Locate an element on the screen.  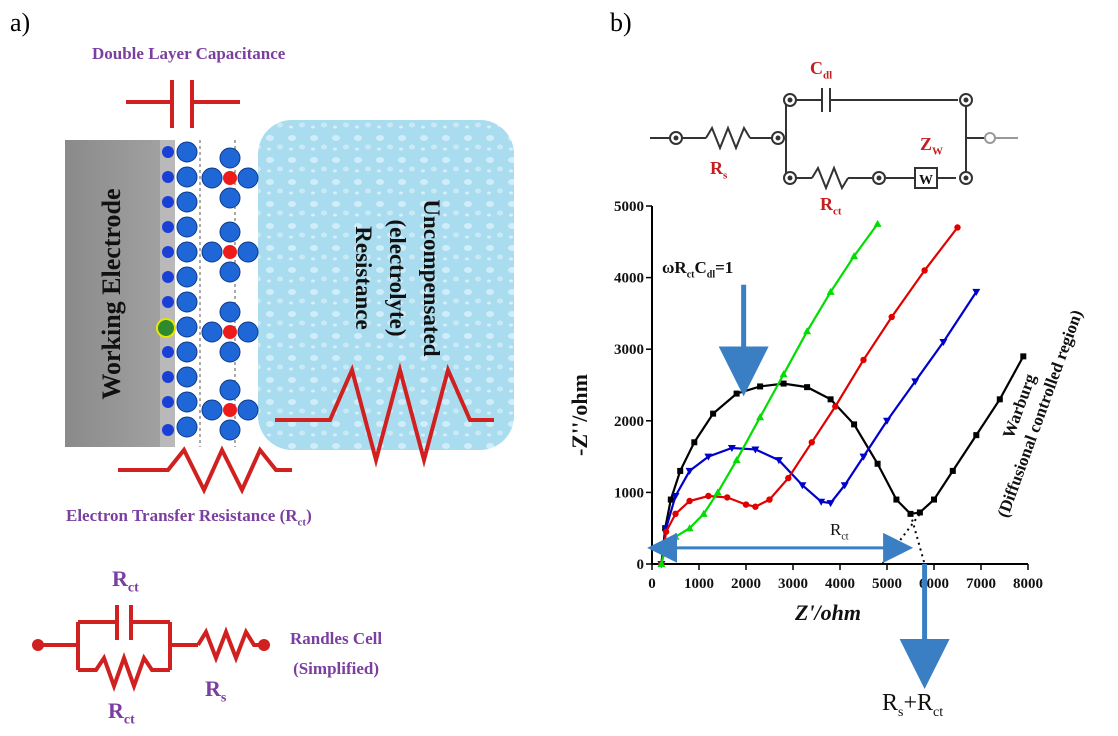
ion-layer is located at coordinates (217, 291).